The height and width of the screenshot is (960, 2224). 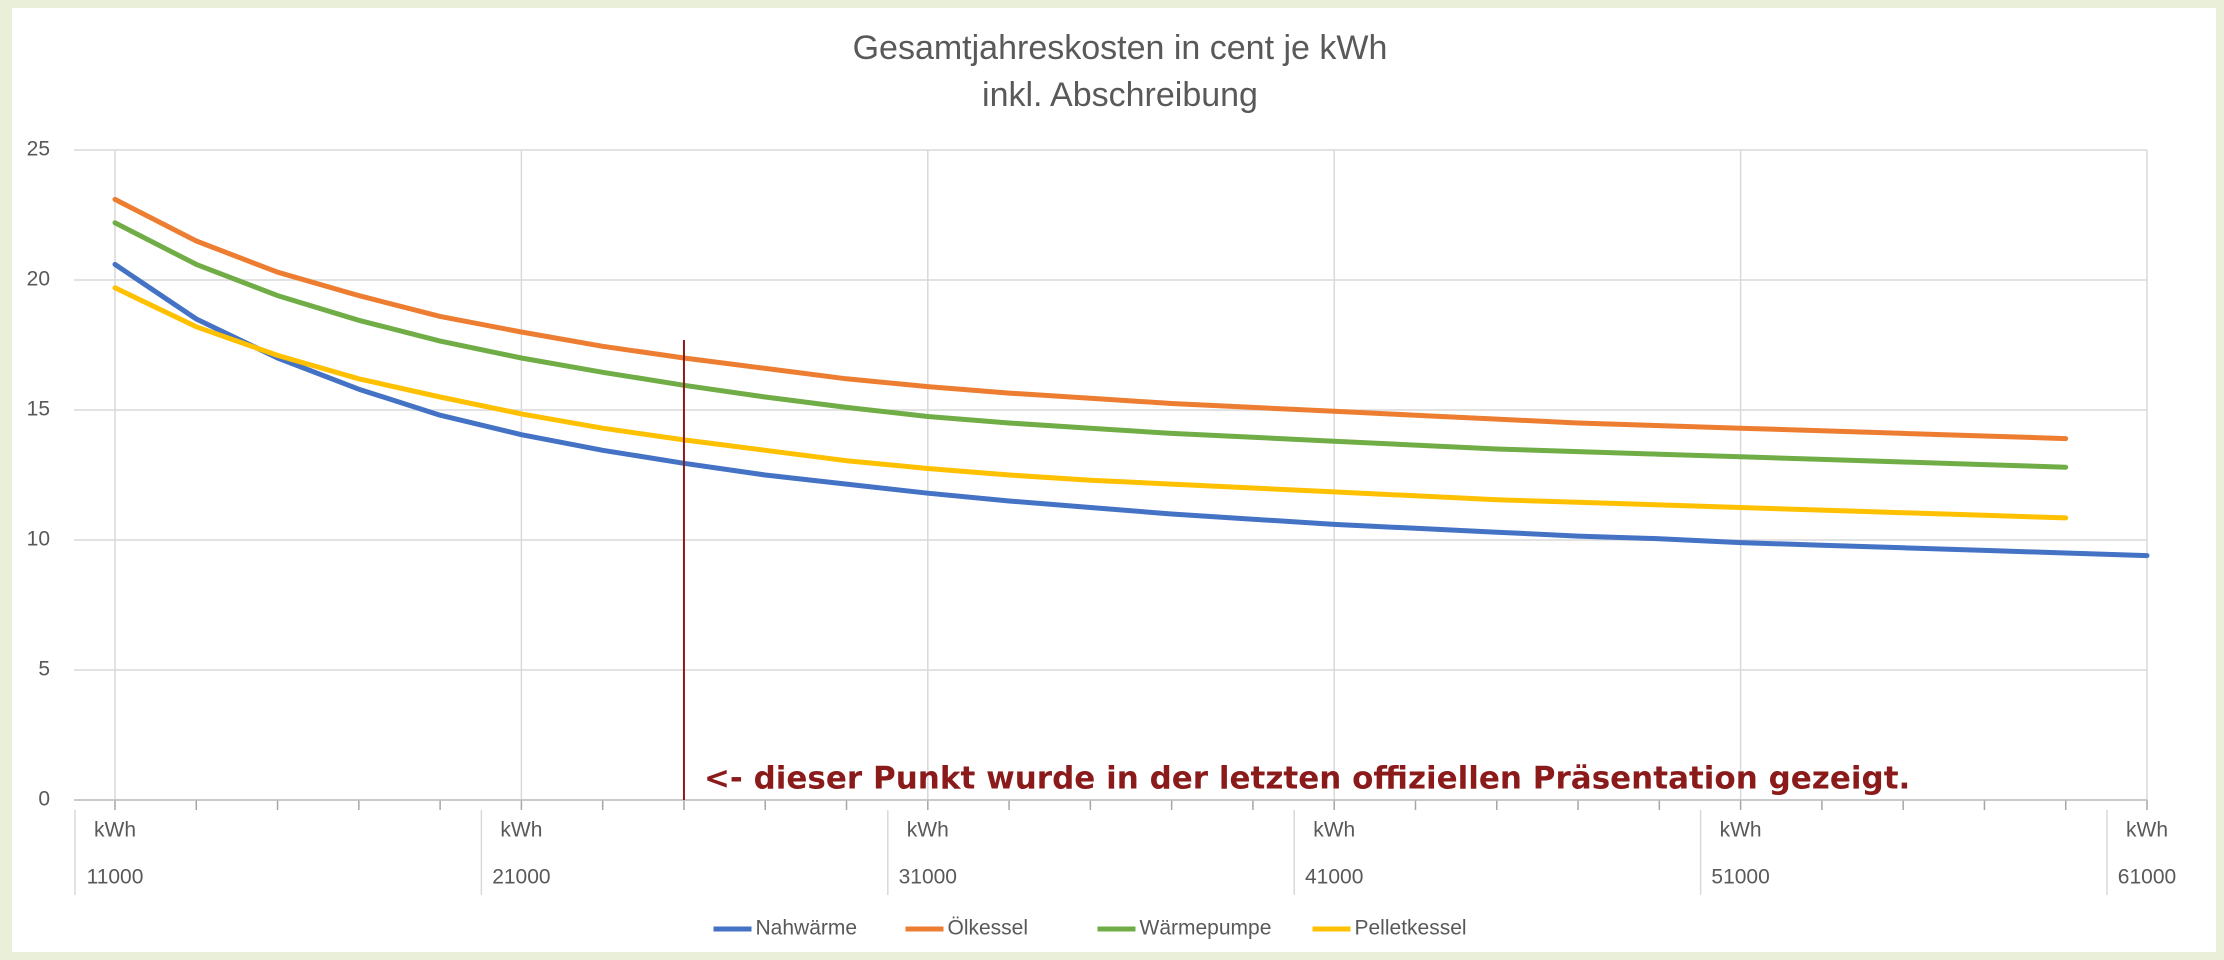 I want to click on legend-label: Wärmepumpe, so click(x=1206, y=928).